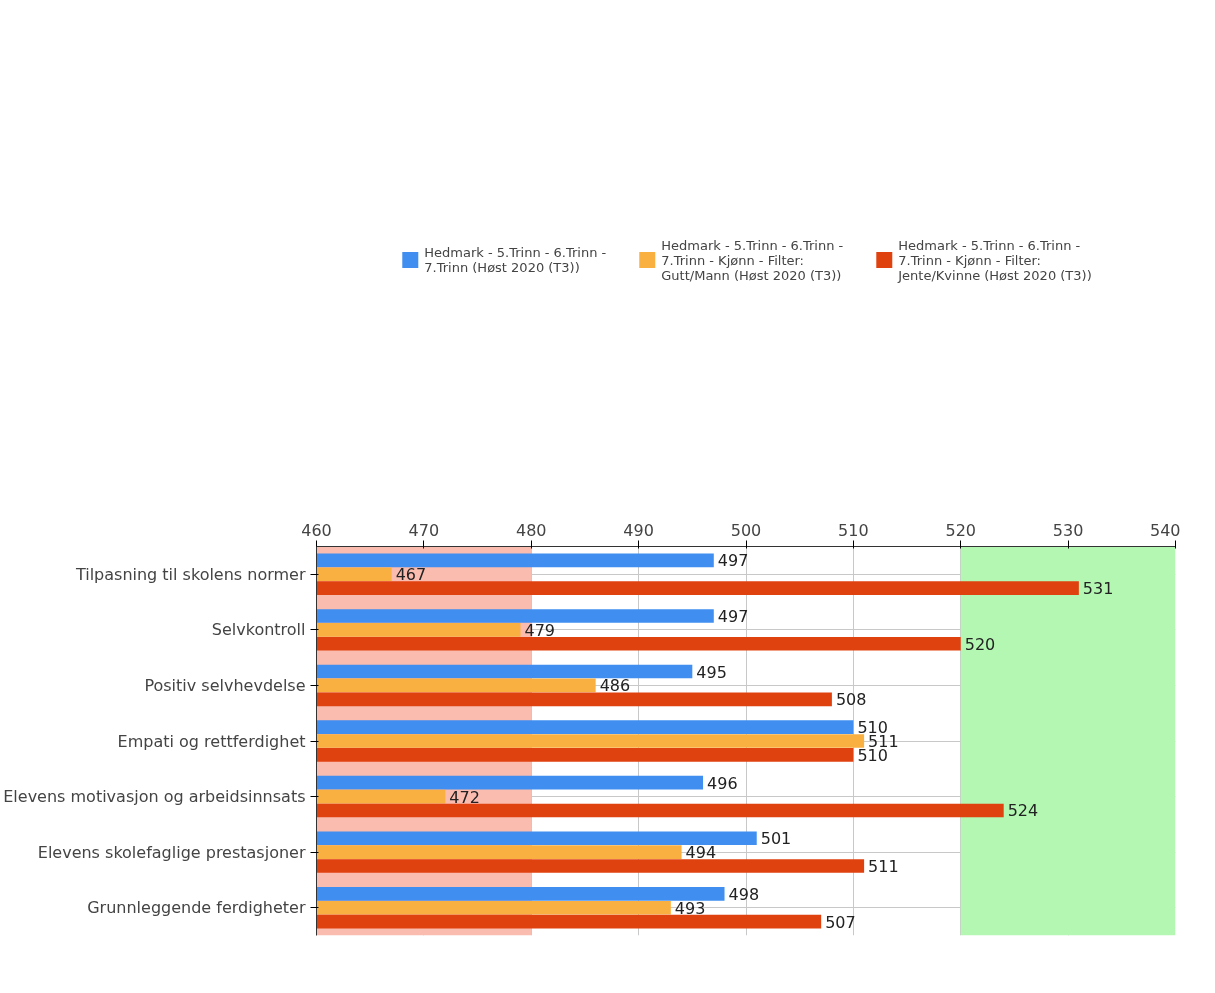 The image size is (1215, 993). What do you see at coordinates (853, 530) in the screenshot?
I see `x-tick-label: 510` at bounding box center [853, 530].